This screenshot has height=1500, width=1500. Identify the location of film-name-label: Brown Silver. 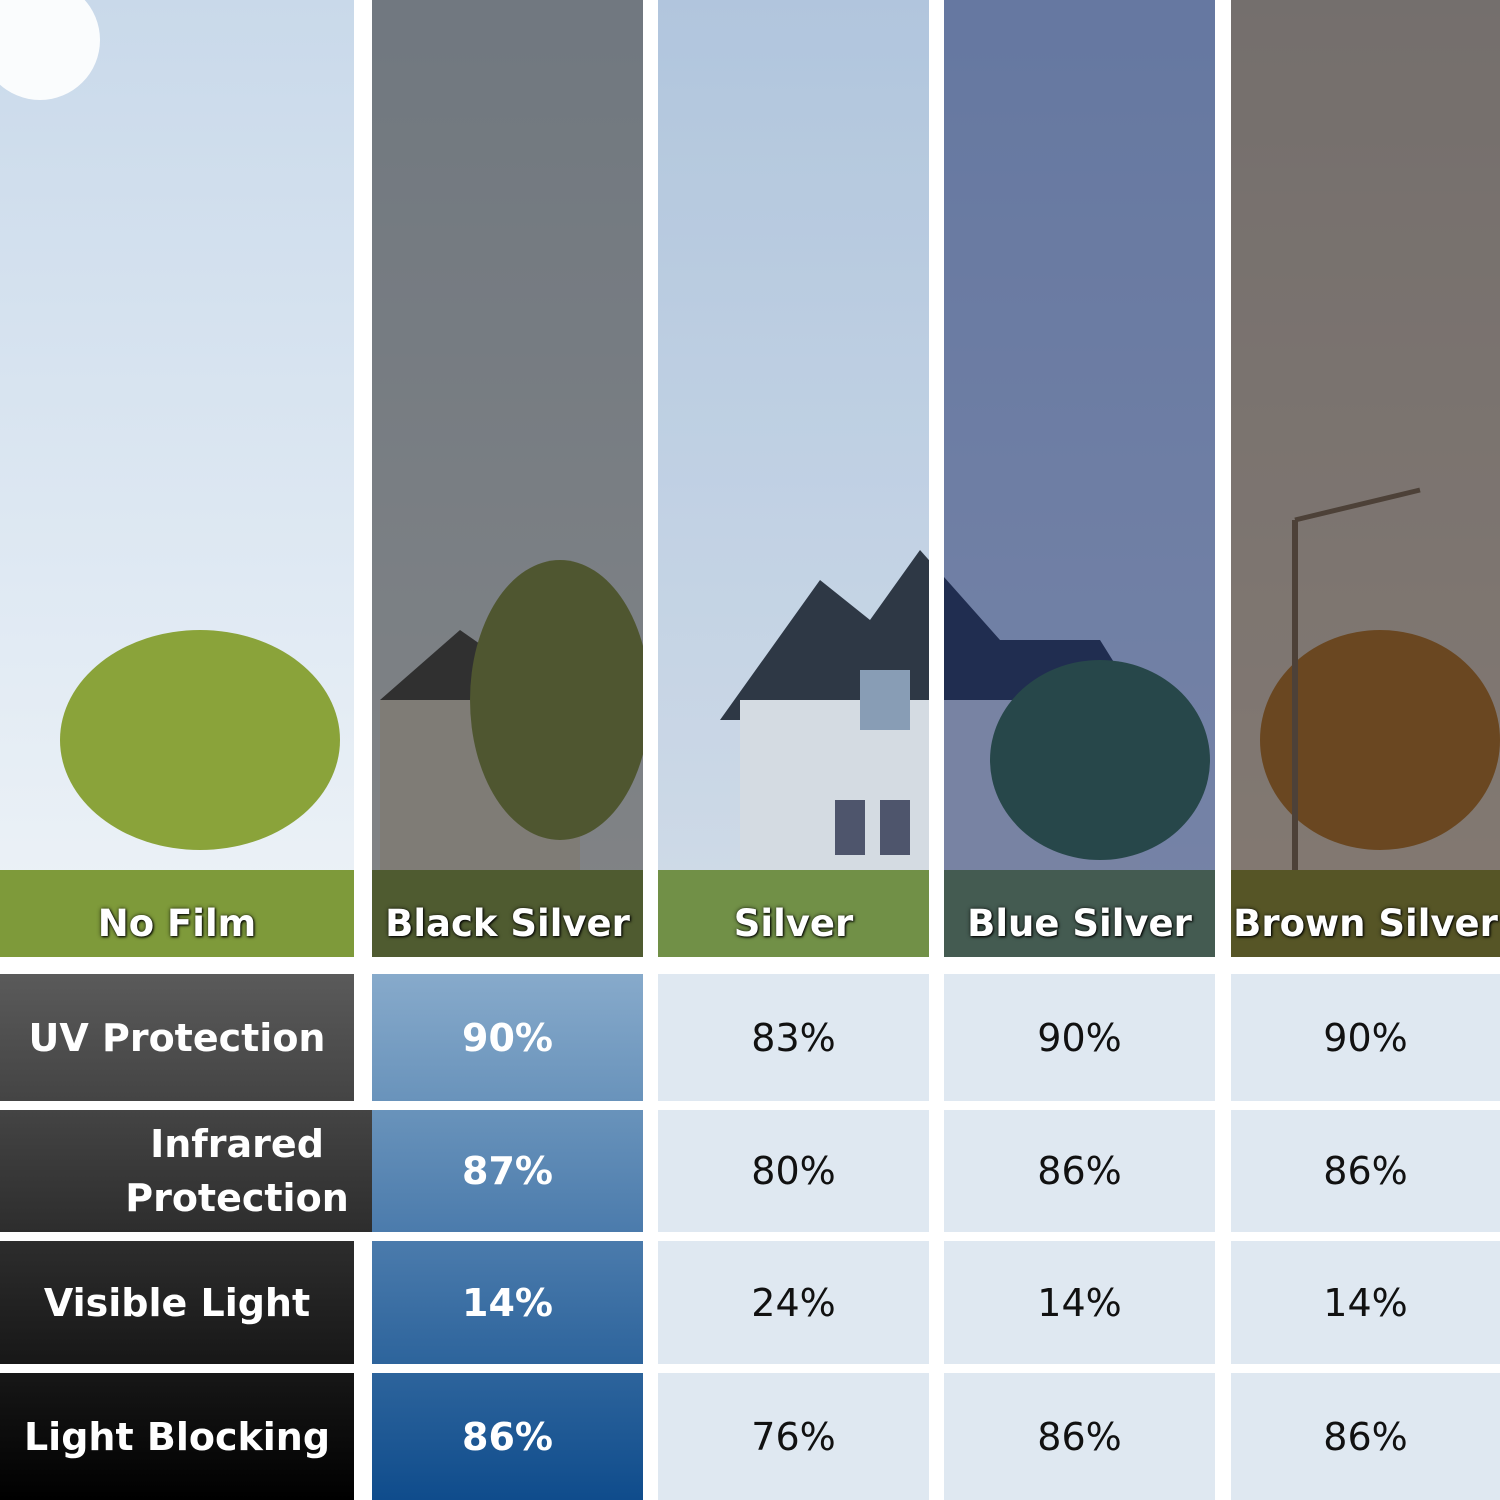
(1365, 923).